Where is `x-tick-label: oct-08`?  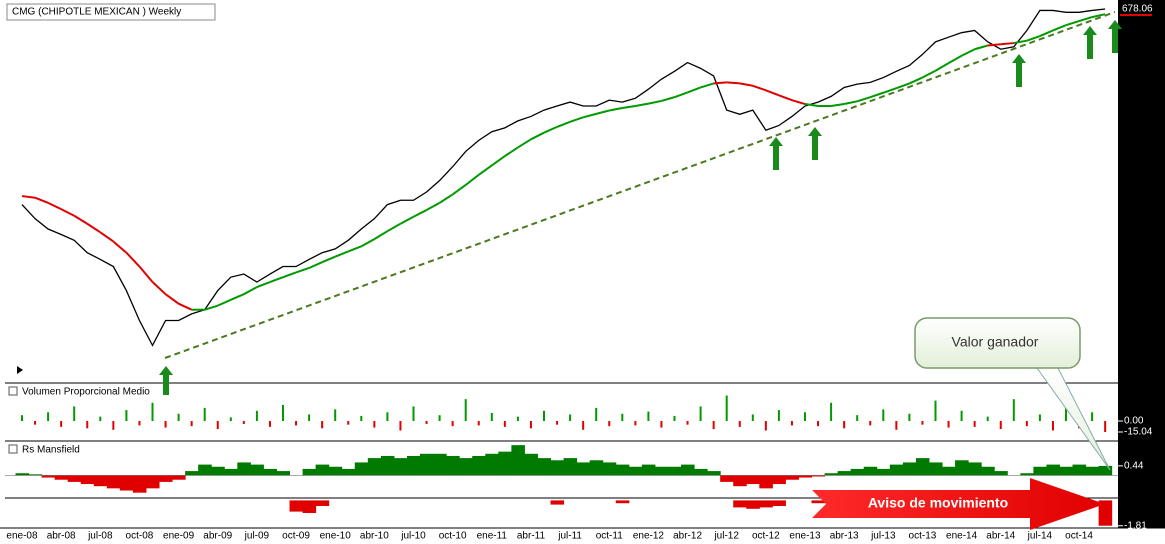
x-tick-label: oct-08 is located at coordinates (140, 536).